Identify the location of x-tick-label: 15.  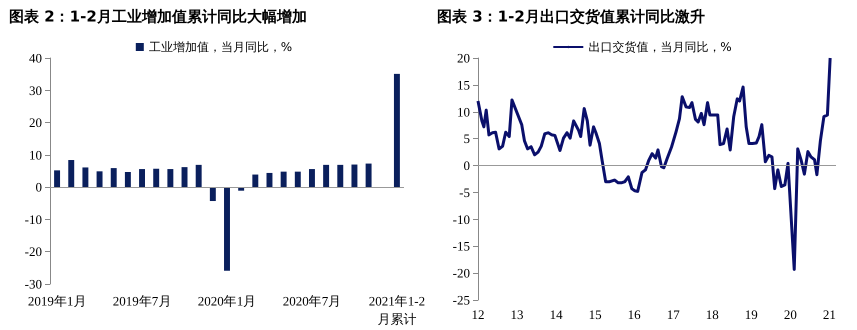
(595, 314).